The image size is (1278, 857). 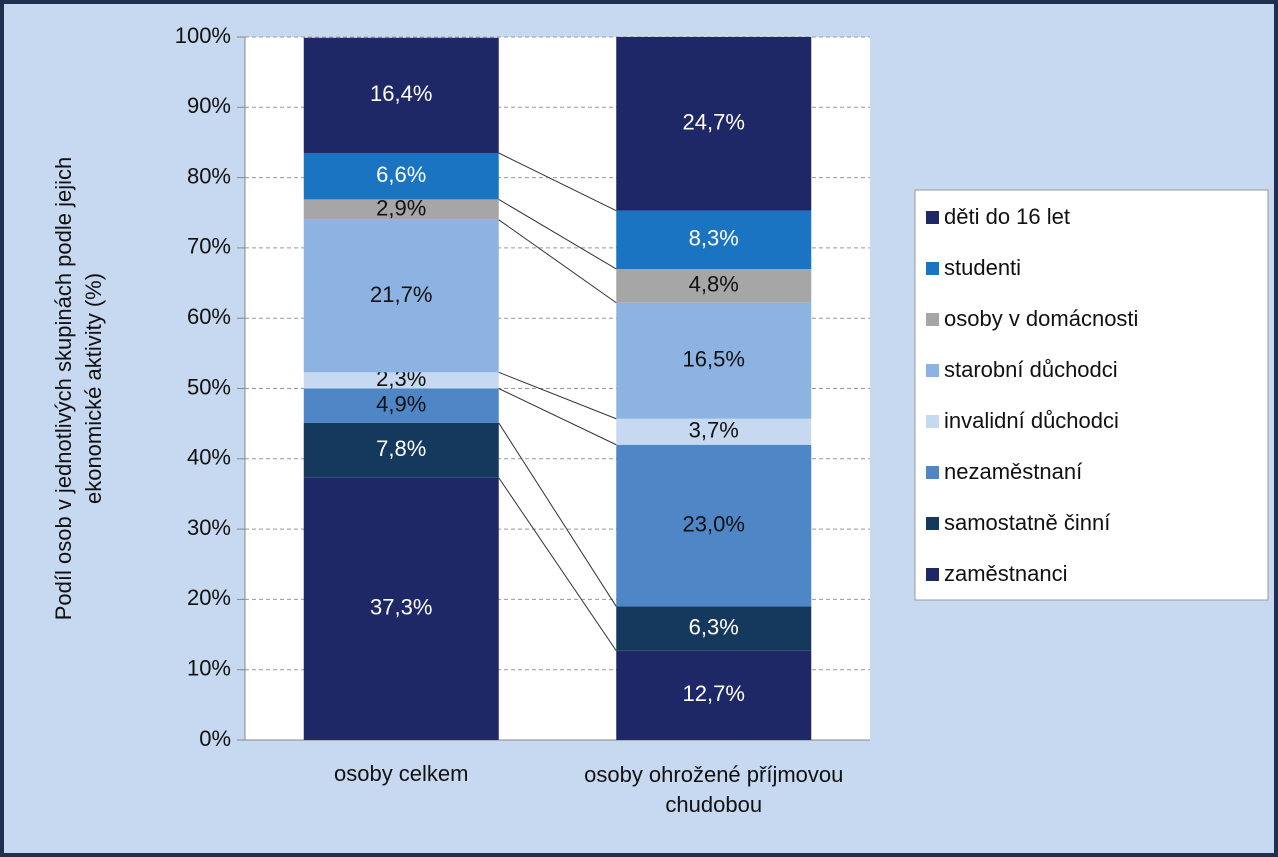 I want to click on data-label: 6,6%, so click(x=401, y=174).